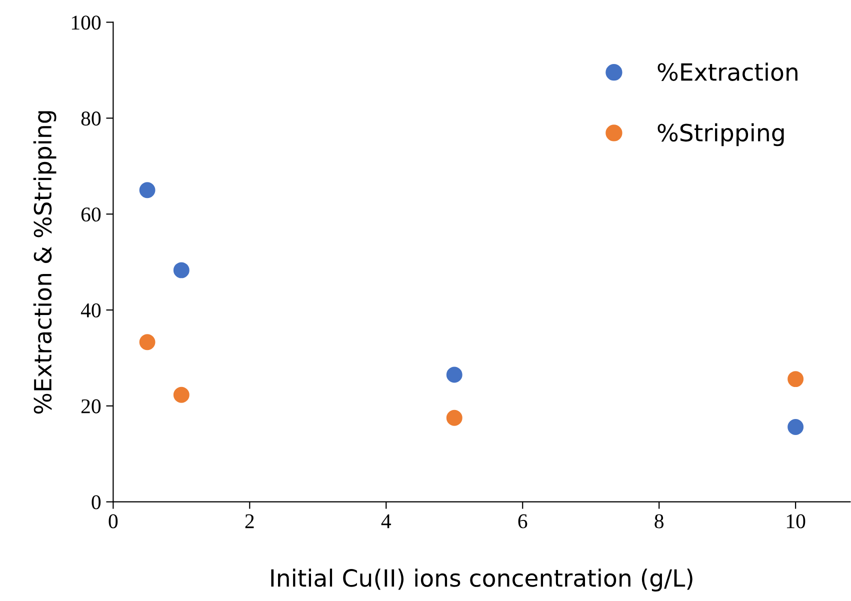 This screenshot has height=601, width=851. Describe the element at coordinates (91, 214) in the screenshot. I see `y-tick-label: 60` at that location.